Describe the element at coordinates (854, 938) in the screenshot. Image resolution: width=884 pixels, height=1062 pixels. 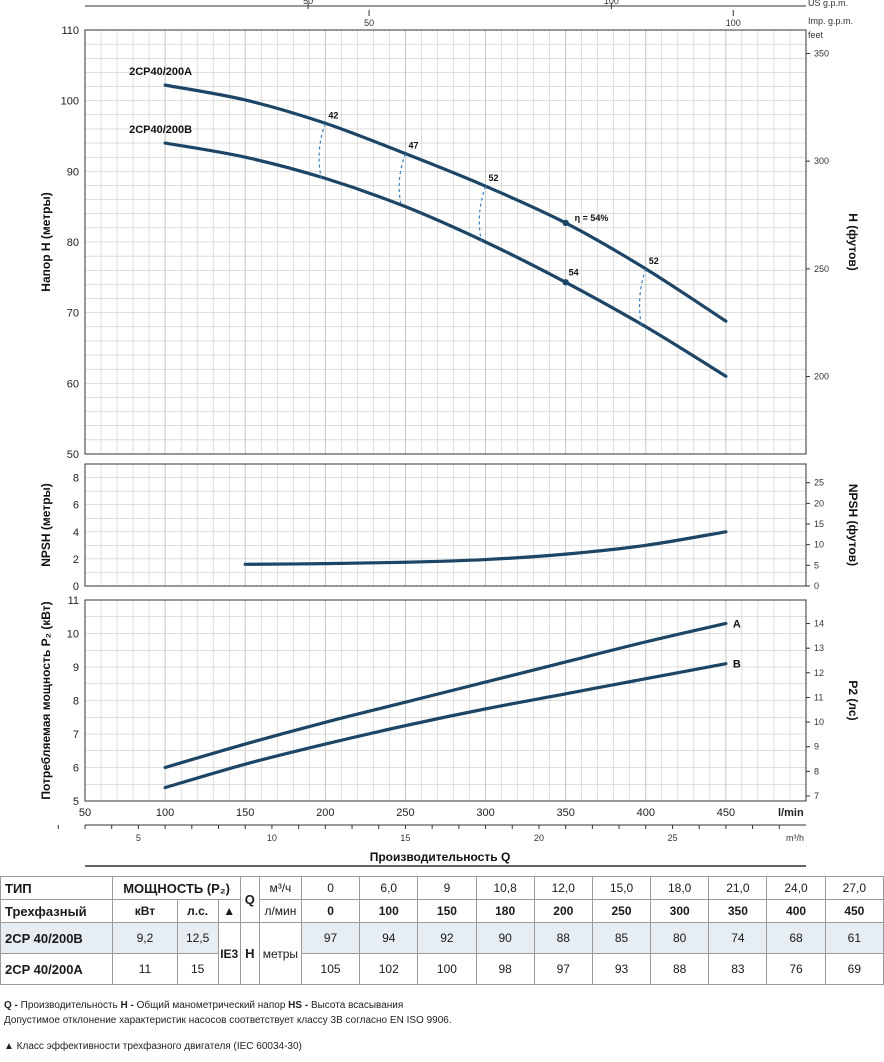
I see `h-cell: 61` at that location.